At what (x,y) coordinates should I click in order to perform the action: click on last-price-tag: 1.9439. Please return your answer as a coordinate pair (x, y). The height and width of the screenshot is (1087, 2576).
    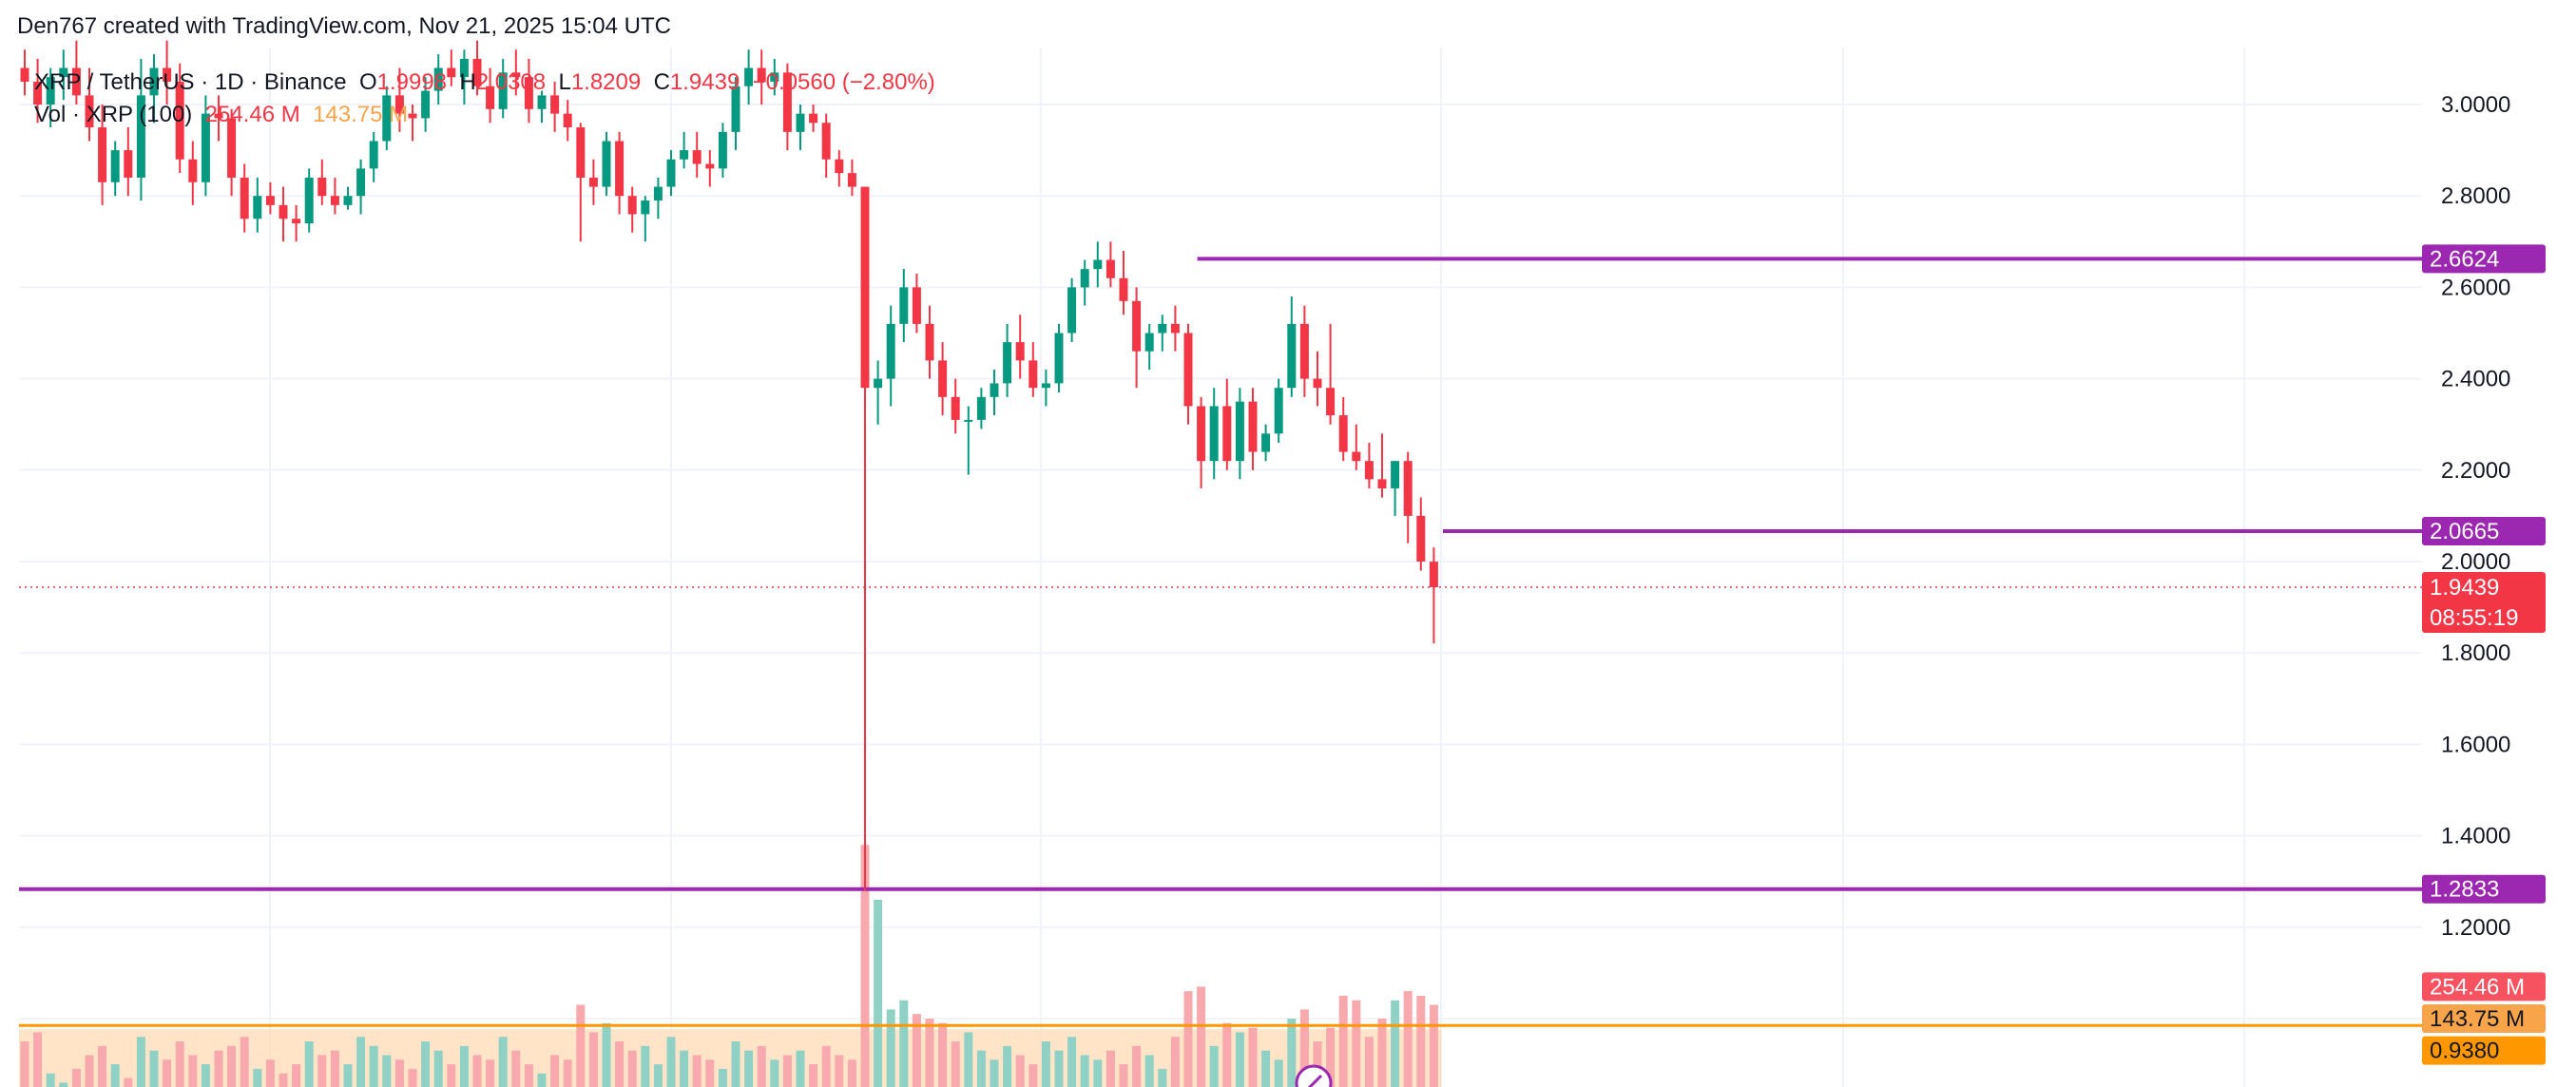
    Looking at the image, I should click on (2464, 588).